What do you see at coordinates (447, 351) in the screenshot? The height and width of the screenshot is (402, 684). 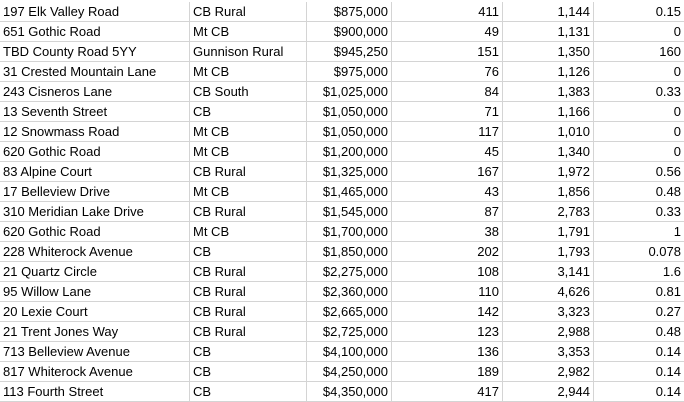 I see `cell: 136` at bounding box center [447, 351].